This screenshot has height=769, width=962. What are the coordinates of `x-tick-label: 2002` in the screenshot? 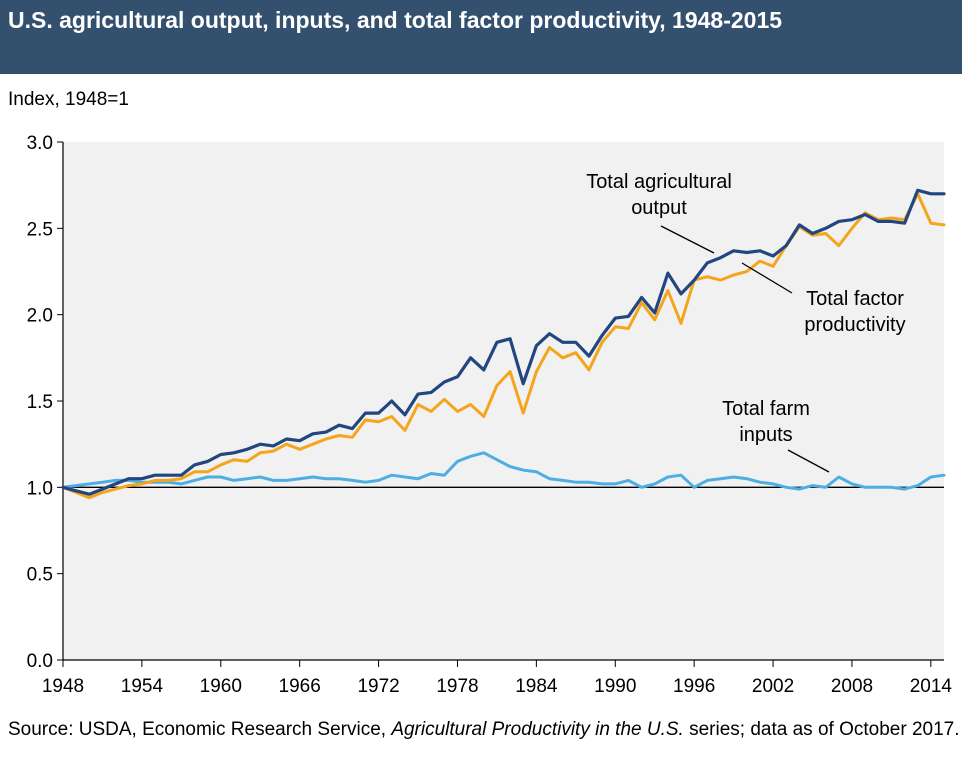 It's located at (773, 686).